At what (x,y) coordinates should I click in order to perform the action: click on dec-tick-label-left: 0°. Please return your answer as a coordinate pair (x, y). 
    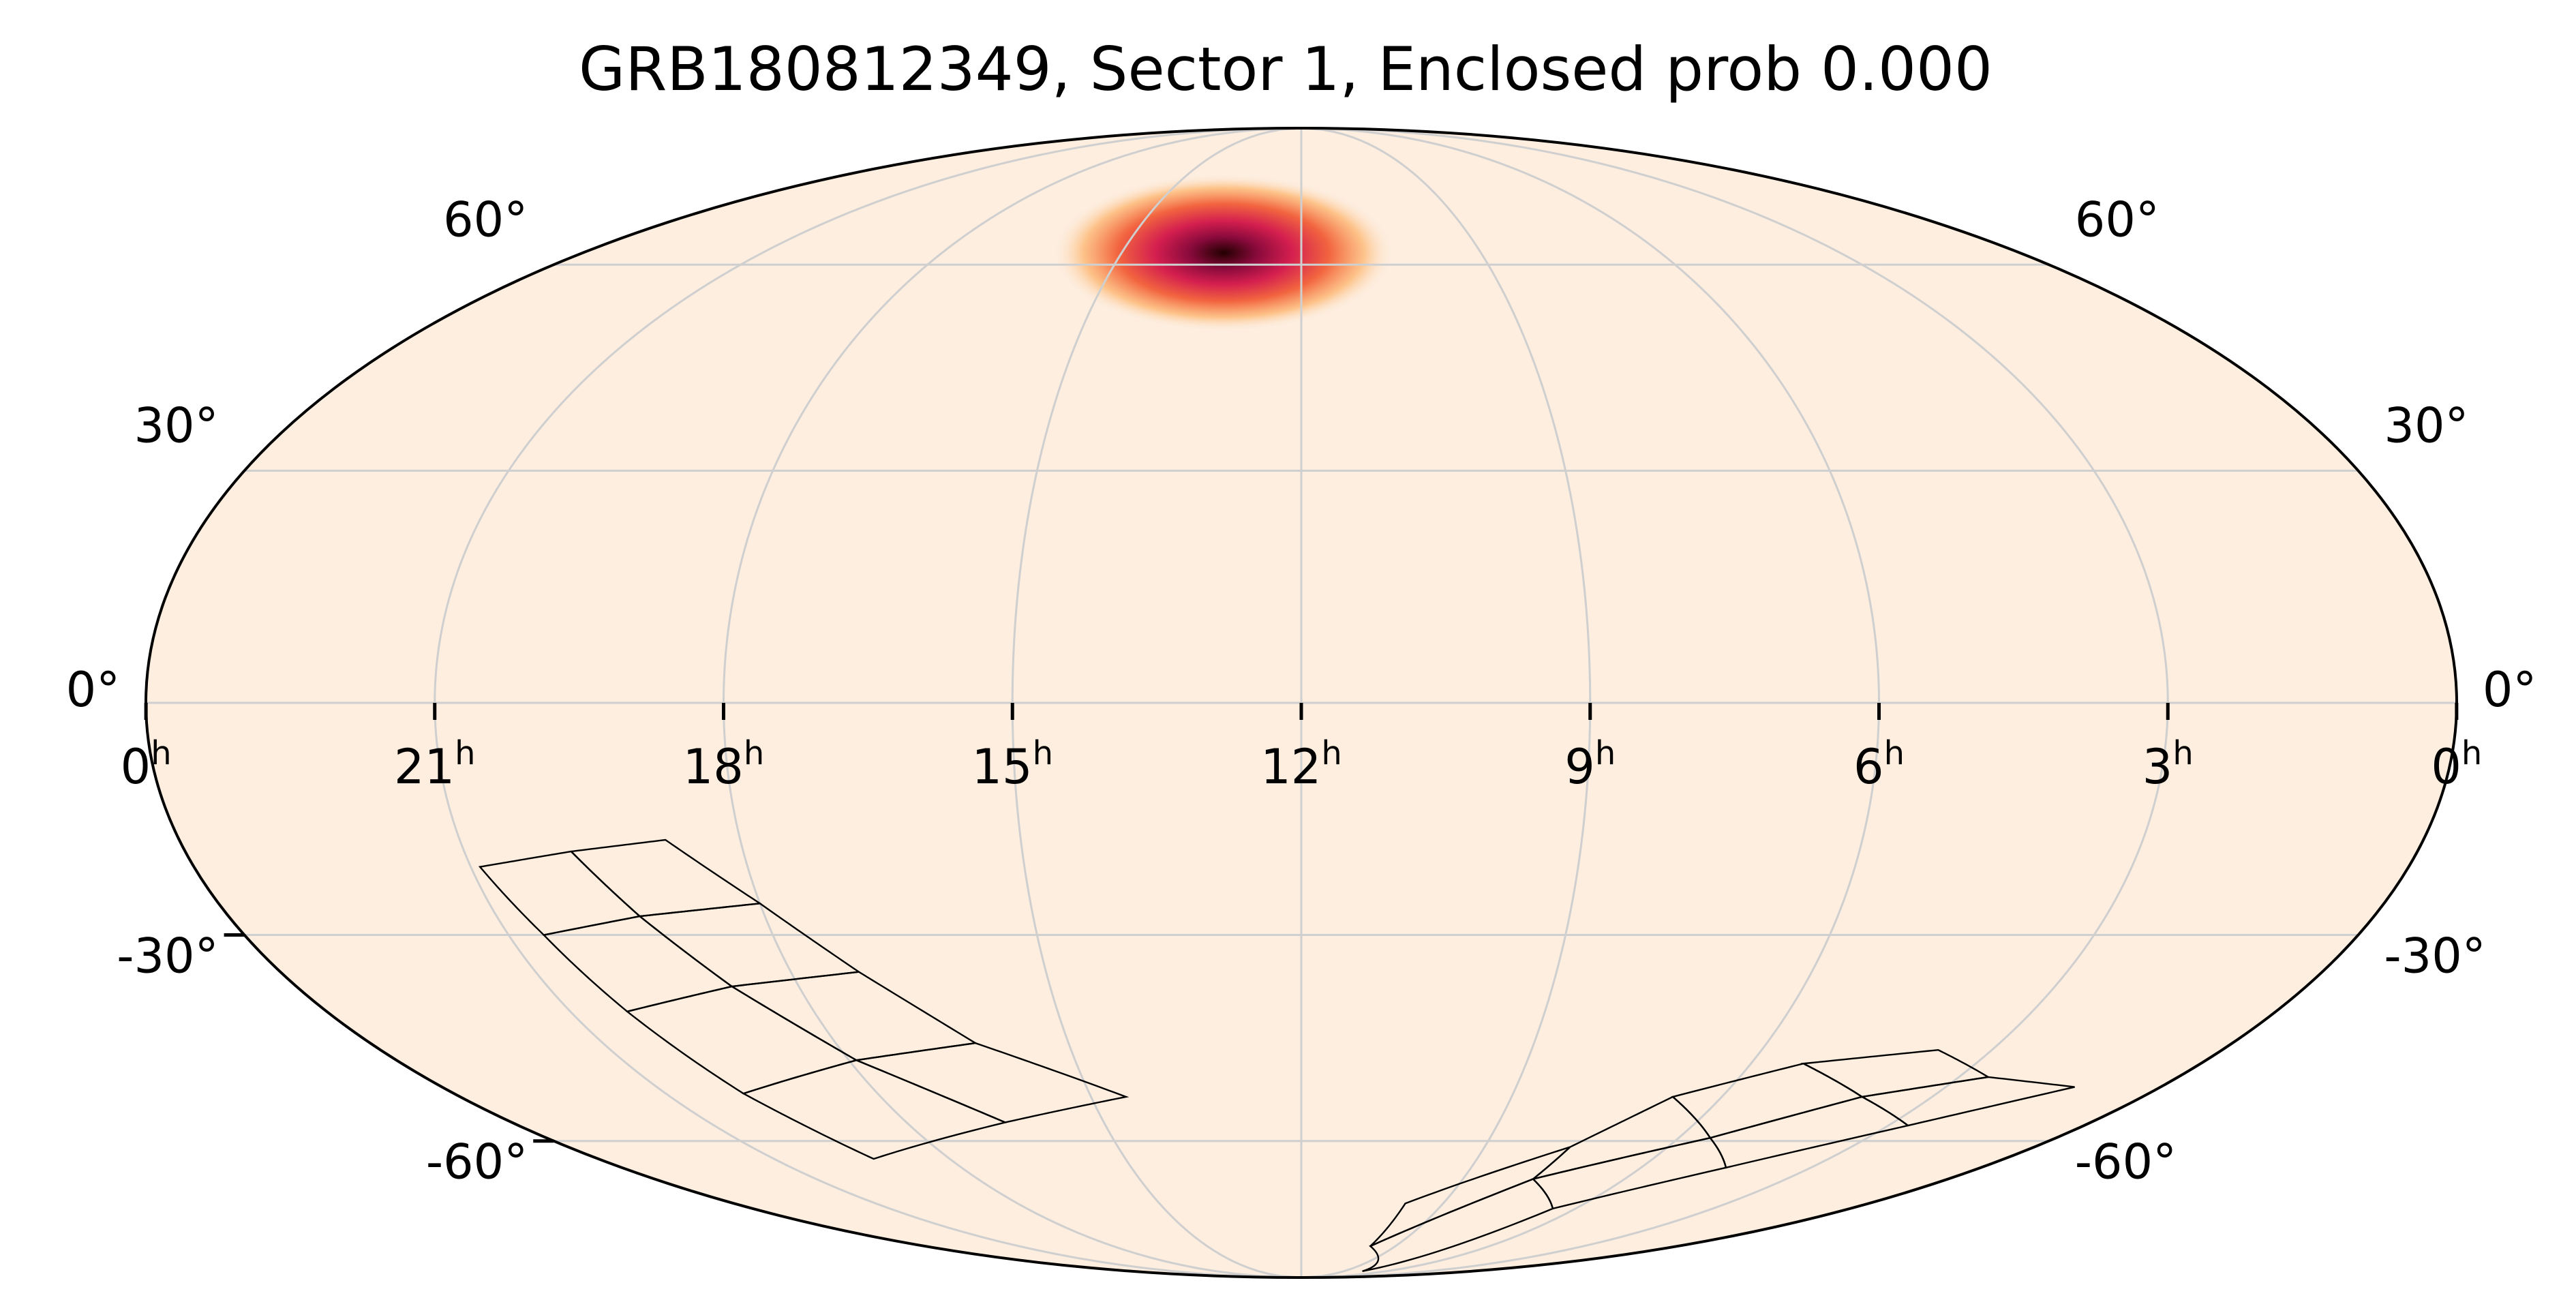
    Looking at the image, I should click on (94, 690).